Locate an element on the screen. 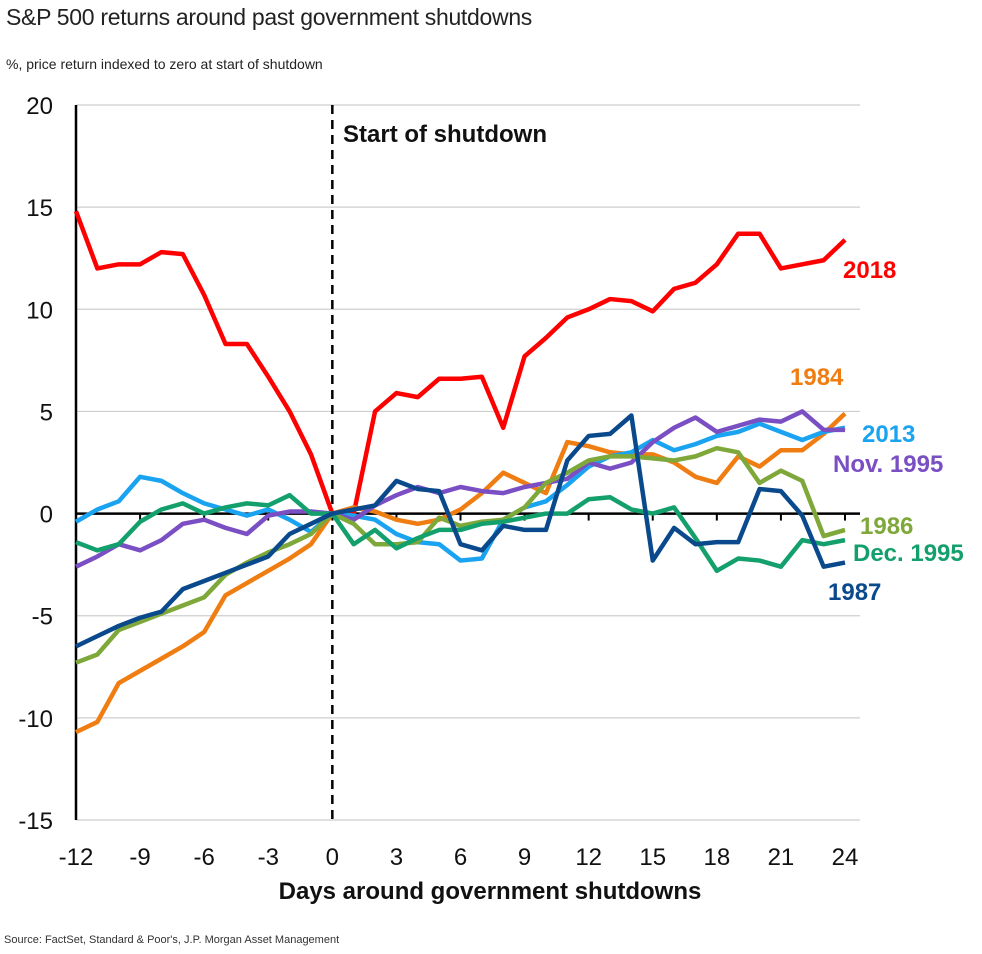 The image size is (982, 954). series-line-nov-1995 is located at coordinates (460, 489).